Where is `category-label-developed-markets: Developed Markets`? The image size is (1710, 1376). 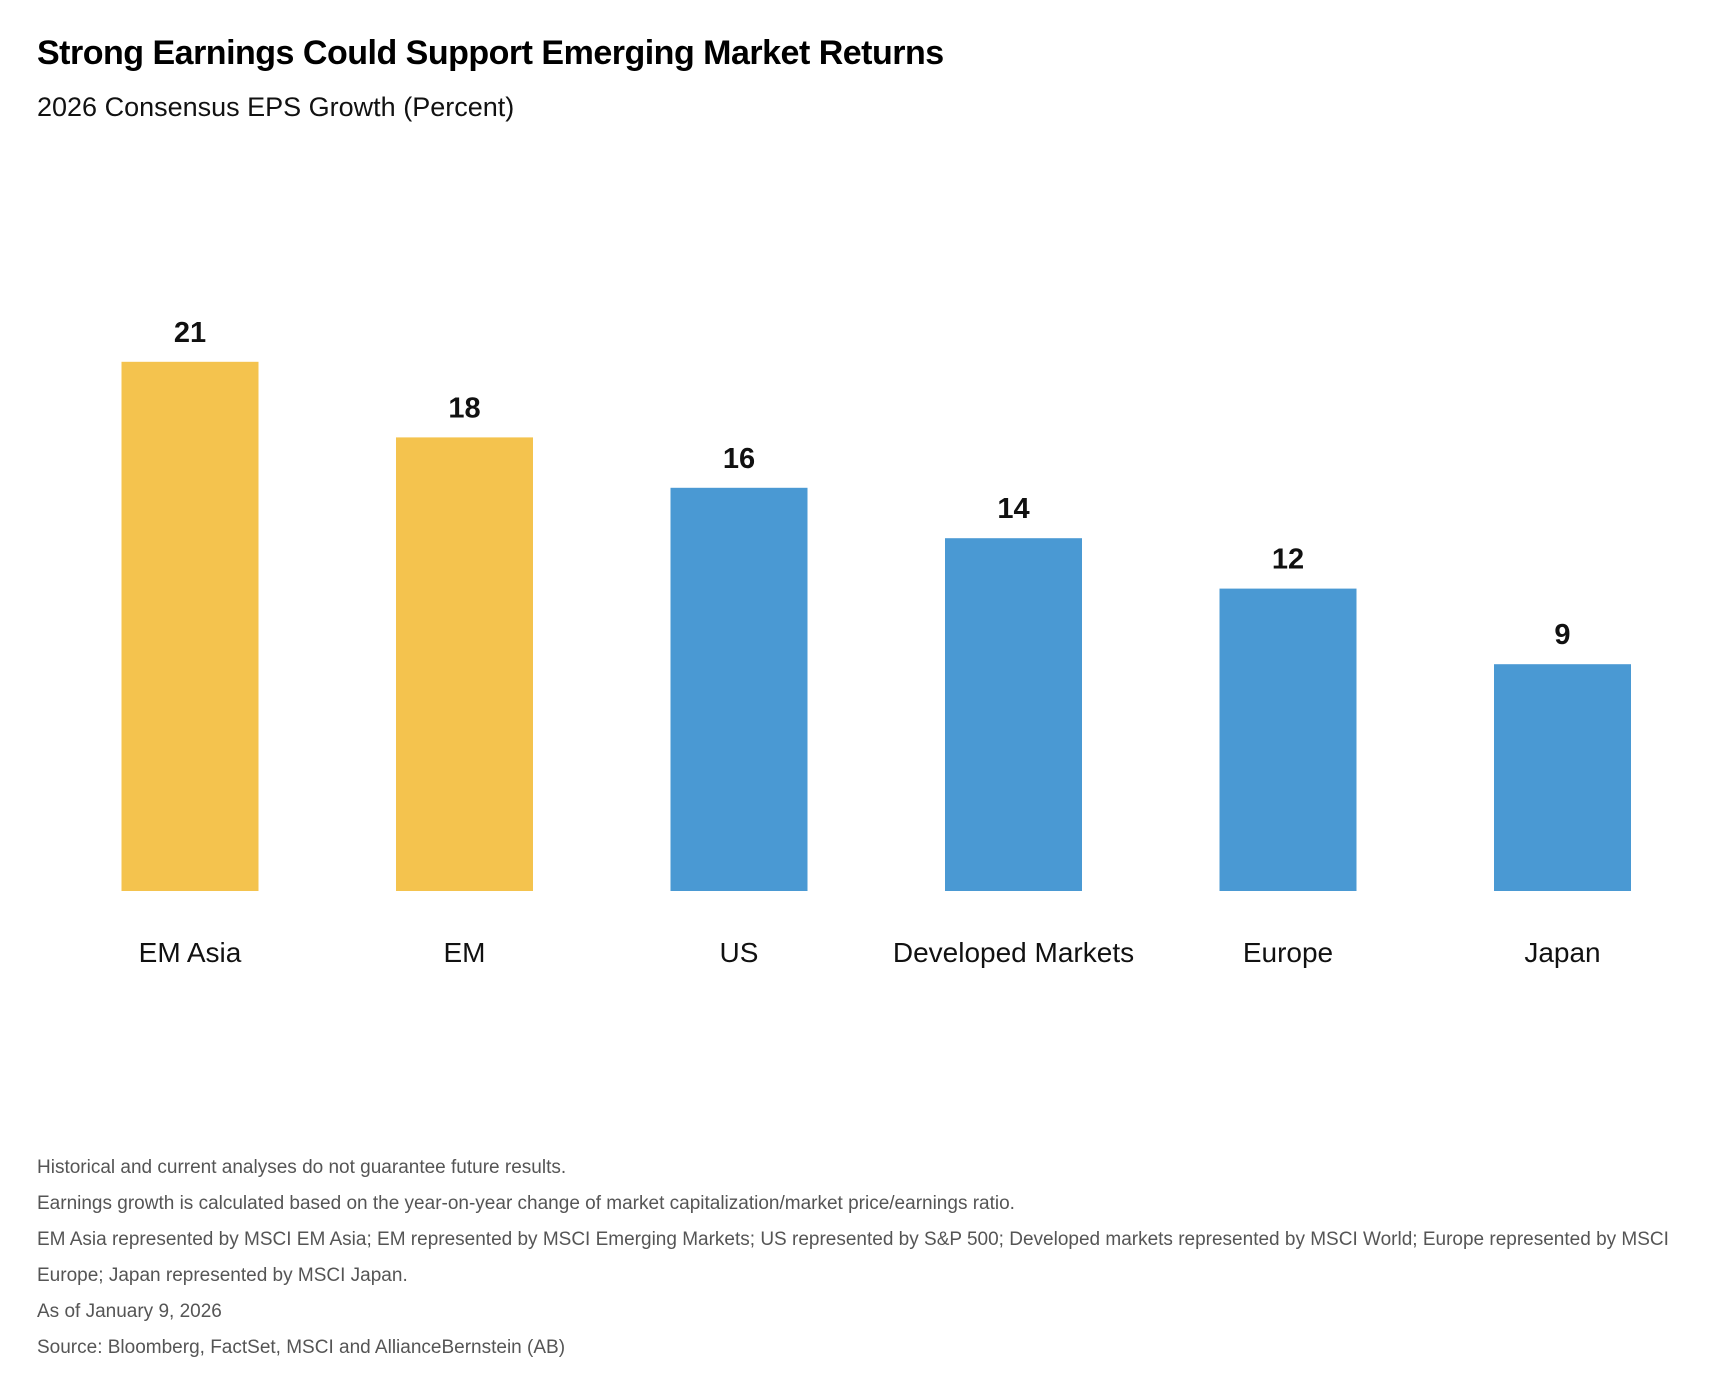
category-label-developed-markets: Developed Markets is located at coordinates (1013, 952).